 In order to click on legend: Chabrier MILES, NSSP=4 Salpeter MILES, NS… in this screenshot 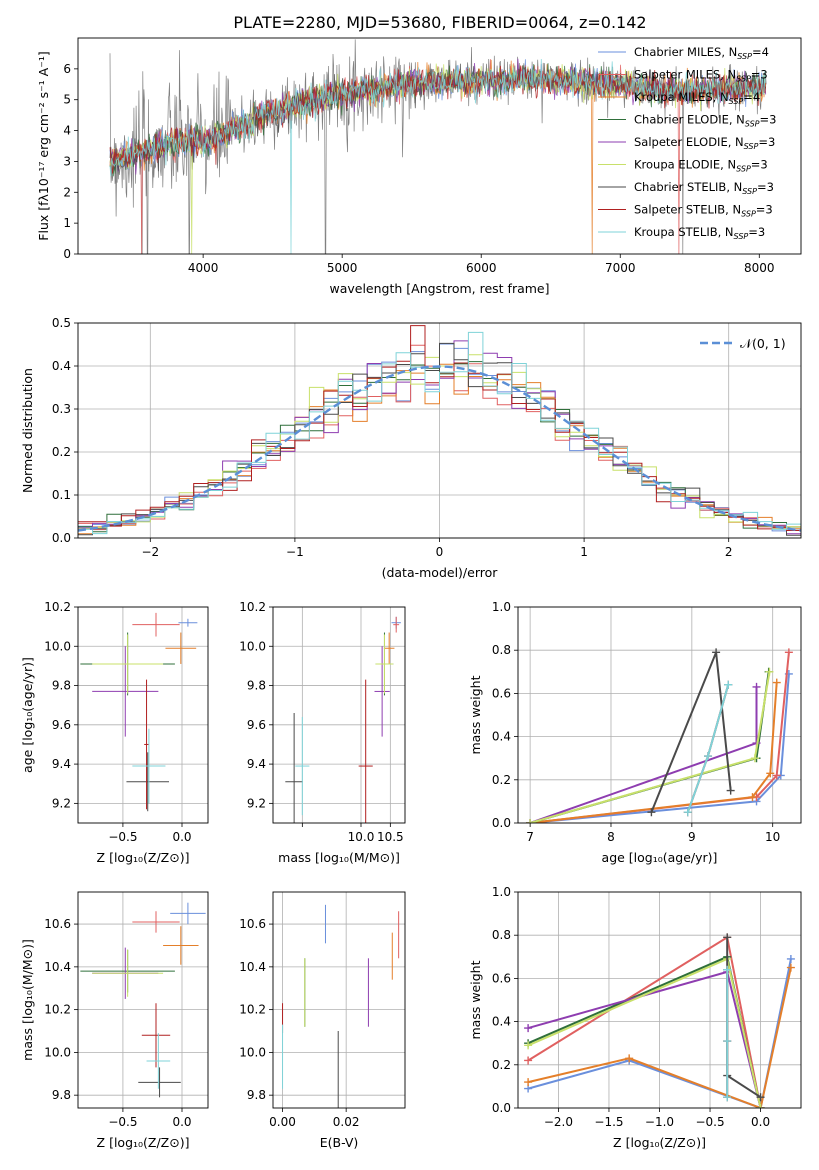, I will do `click(687, 143)`.